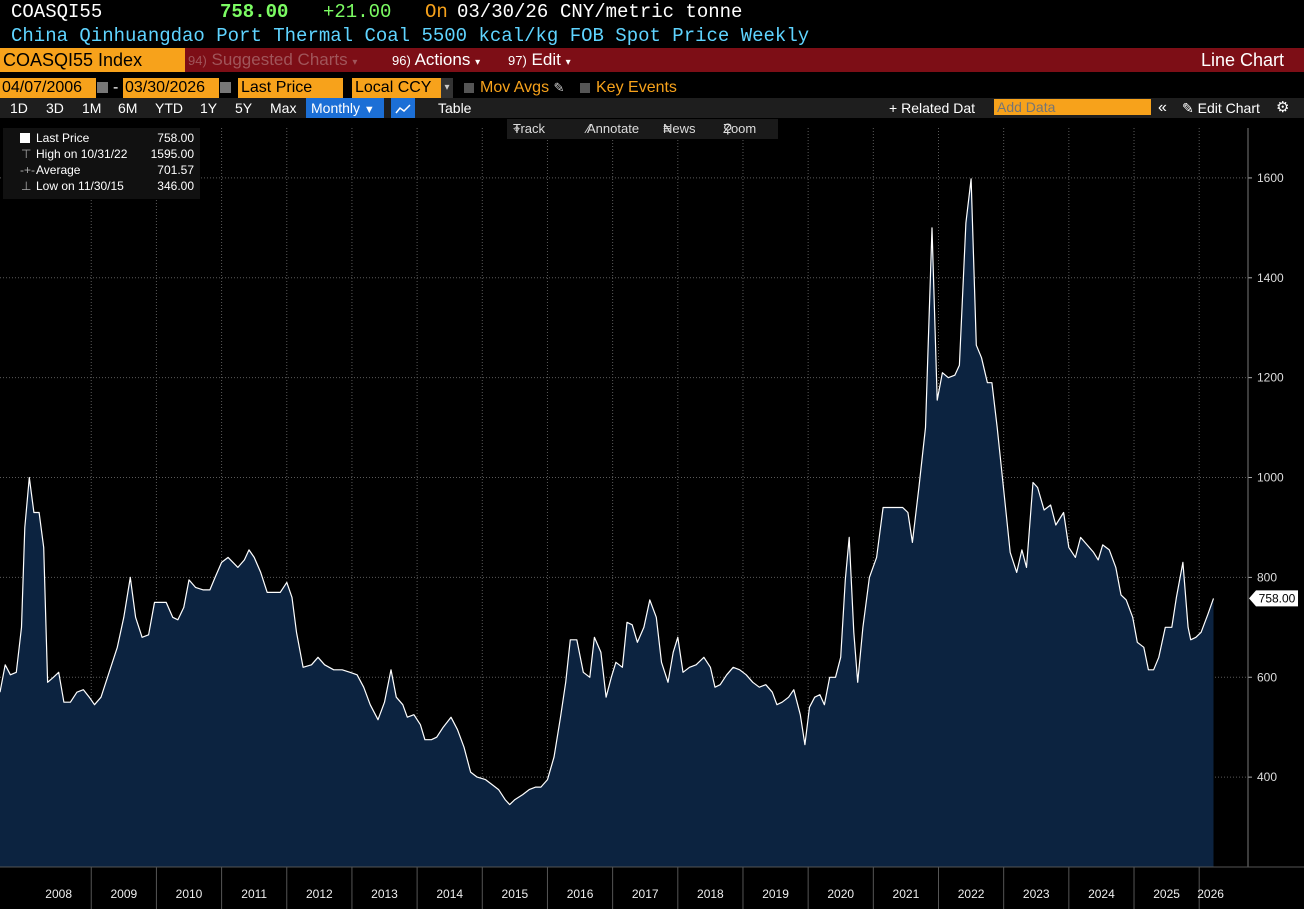 The image size is (1304, 909). What do you see at coordinates (27, 170) in the screenshot?
I see `average-marker-icon: -+-` at bounding box center [27, 170].